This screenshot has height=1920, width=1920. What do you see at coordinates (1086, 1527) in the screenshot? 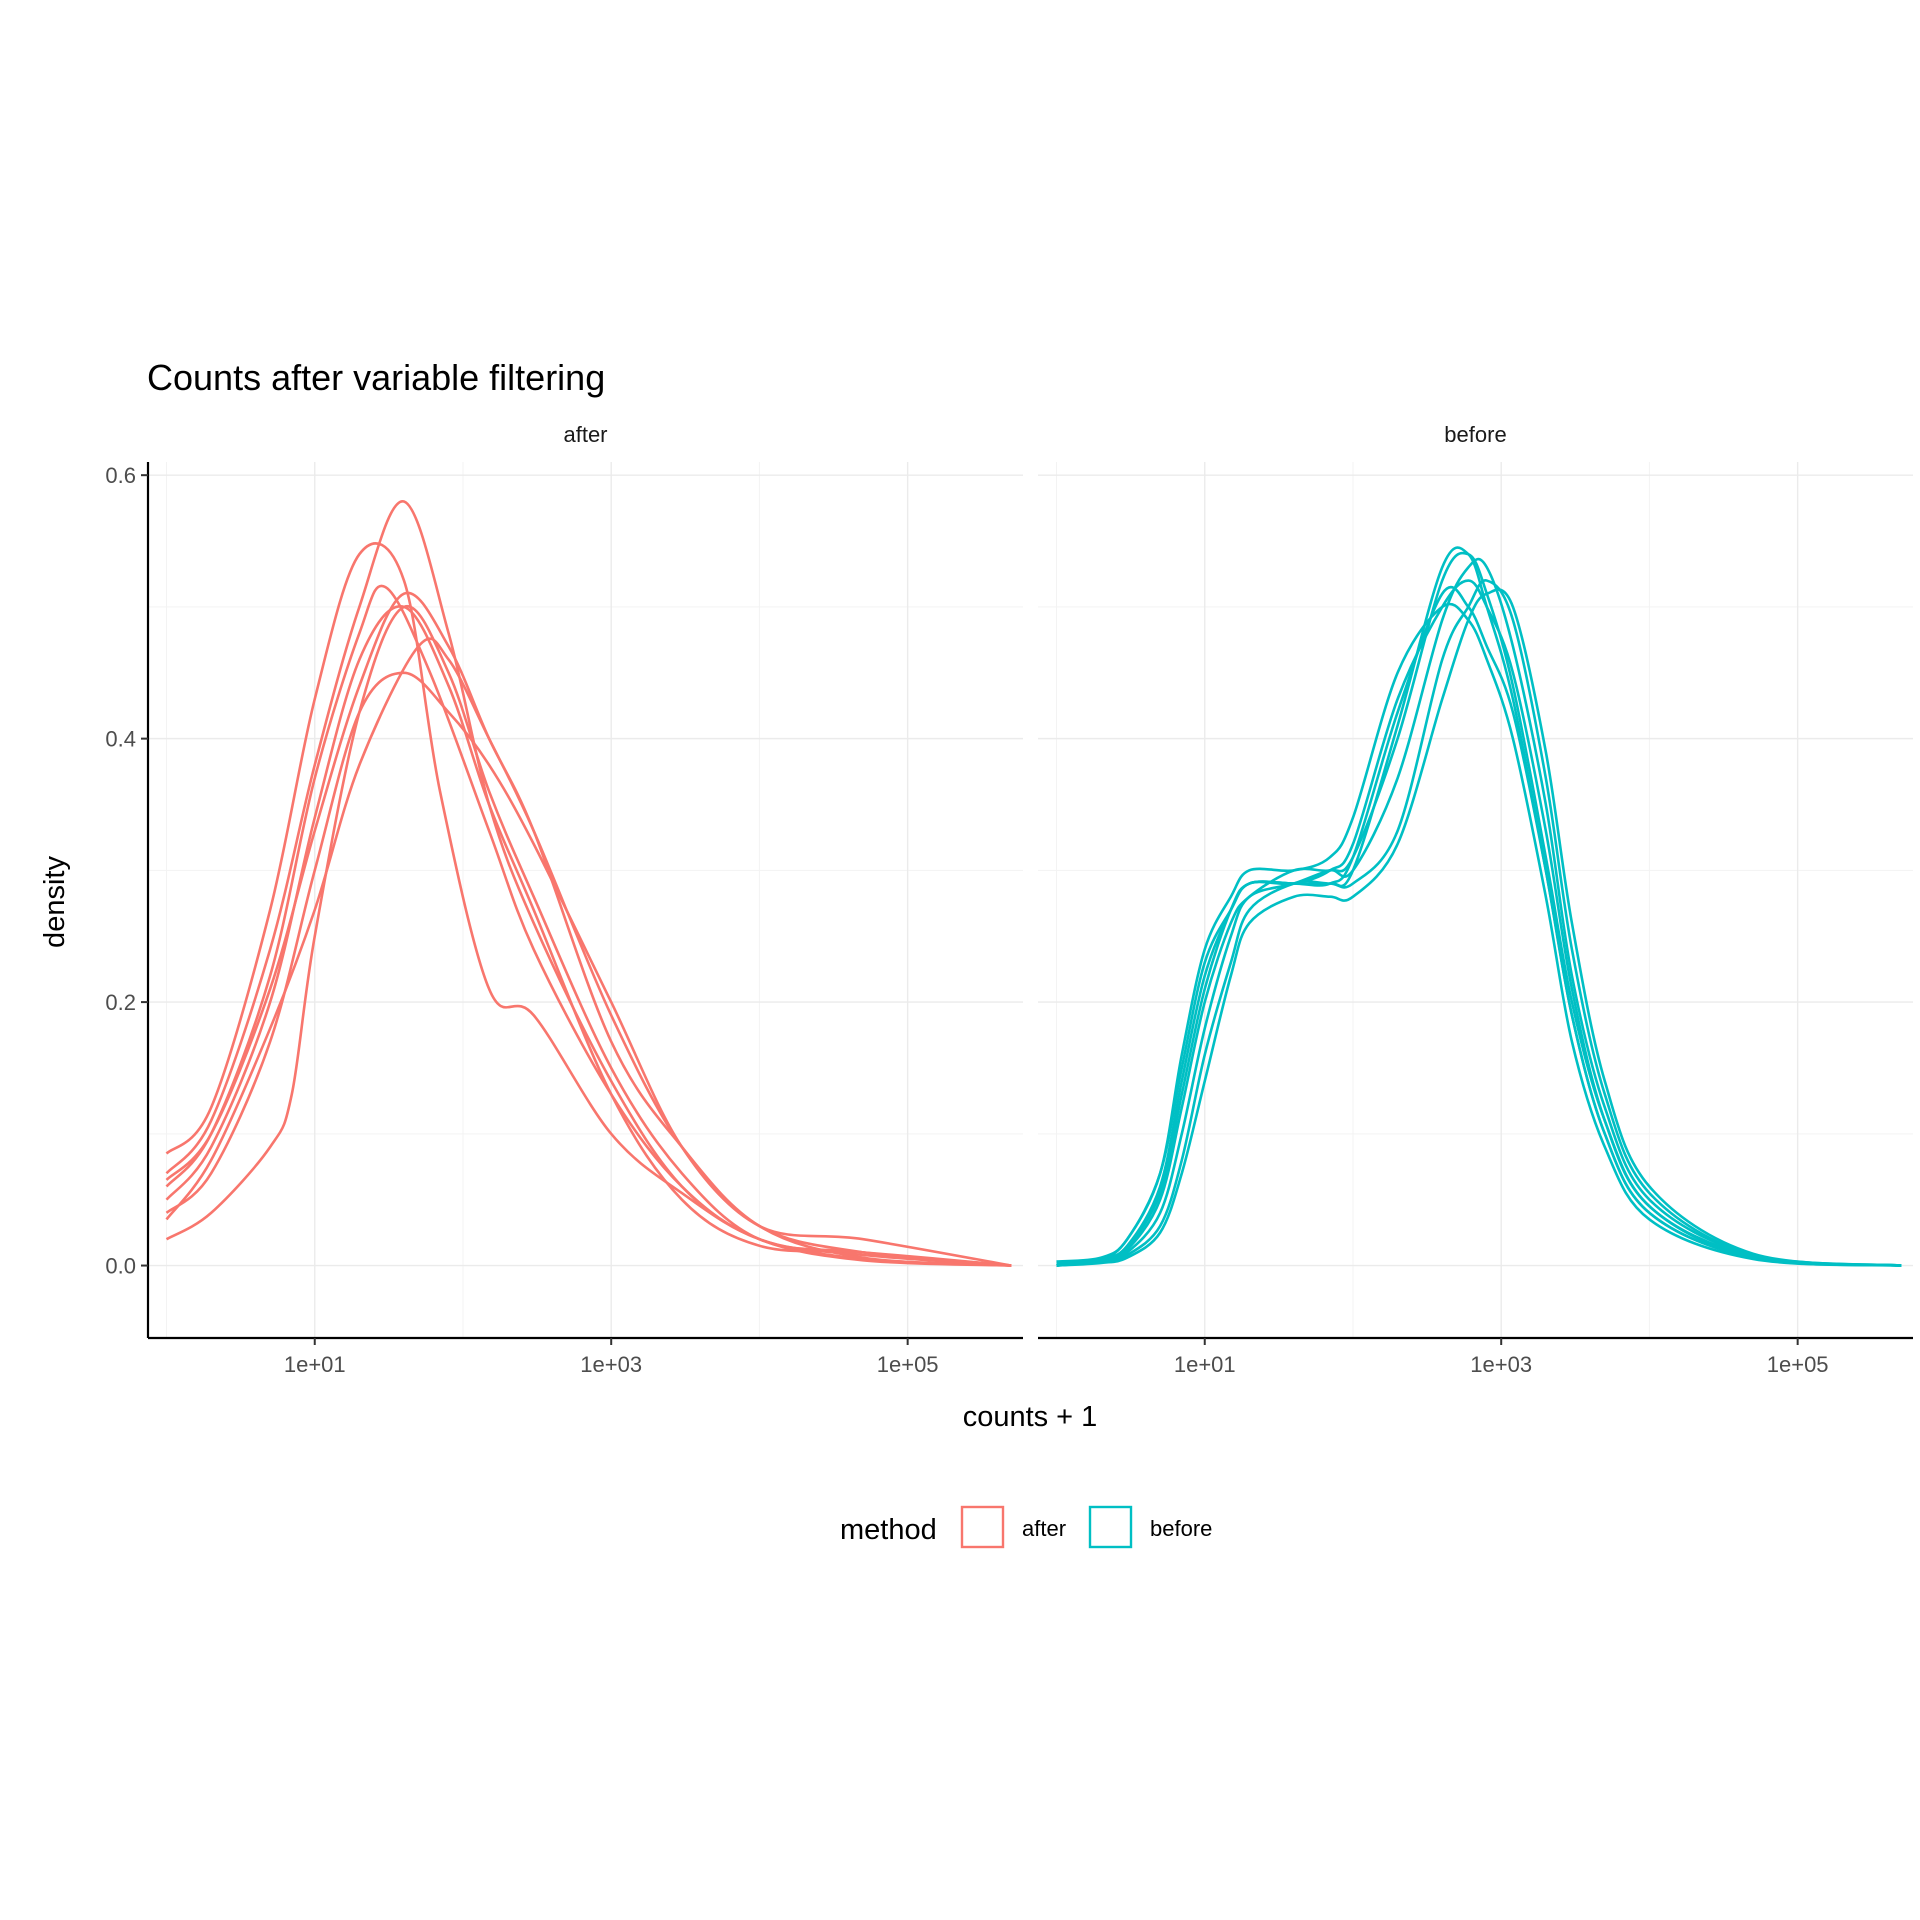
I see `legend-entries: after before` at bounding box center [1086, 1527].